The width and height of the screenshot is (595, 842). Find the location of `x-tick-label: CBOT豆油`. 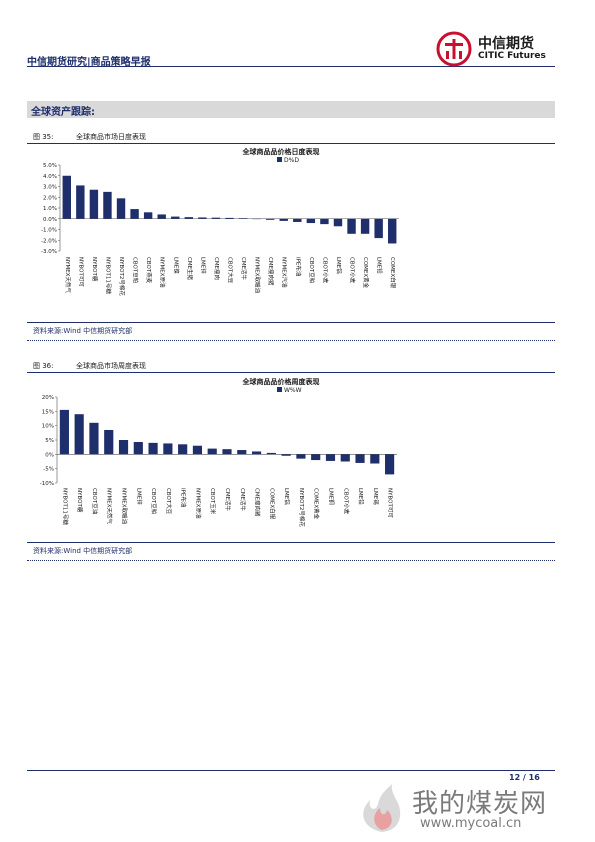

x-tick-label: CBOT豆油 is located at coordinates (95, 501).